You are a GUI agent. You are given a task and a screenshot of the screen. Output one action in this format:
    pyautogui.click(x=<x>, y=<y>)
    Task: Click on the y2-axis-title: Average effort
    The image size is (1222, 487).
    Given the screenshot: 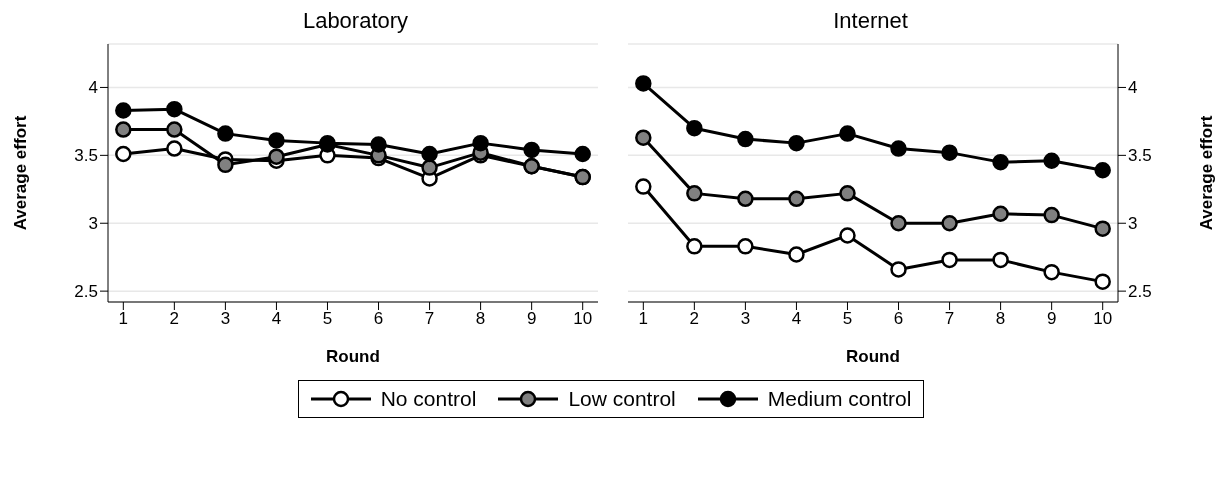 What is the action you would take?
    pyautogui.click(x=1207, y=173)
    